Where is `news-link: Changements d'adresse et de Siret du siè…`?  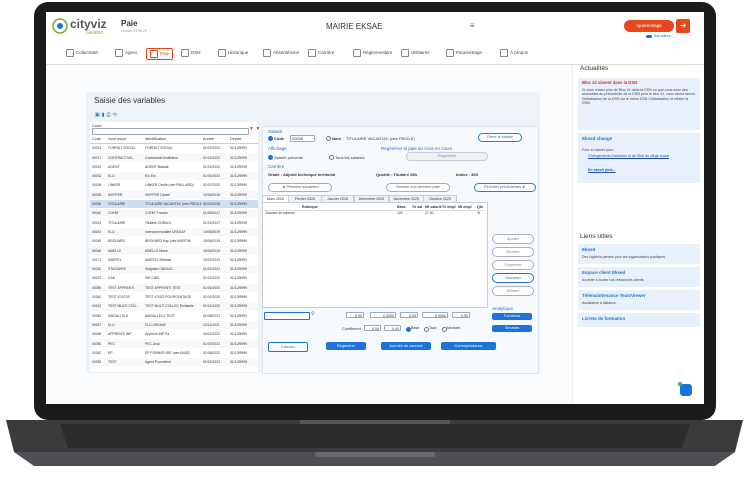
news-link: Changements d'adresse et de Siret du siè… is located at coordinates (628, 156).